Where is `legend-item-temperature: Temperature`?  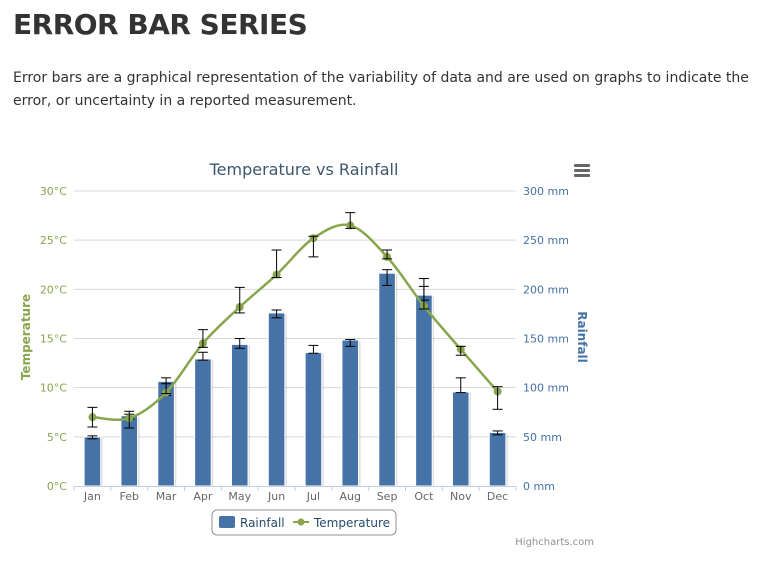 legend-item-temperature: Temperature is located at coordinates (341, 523).